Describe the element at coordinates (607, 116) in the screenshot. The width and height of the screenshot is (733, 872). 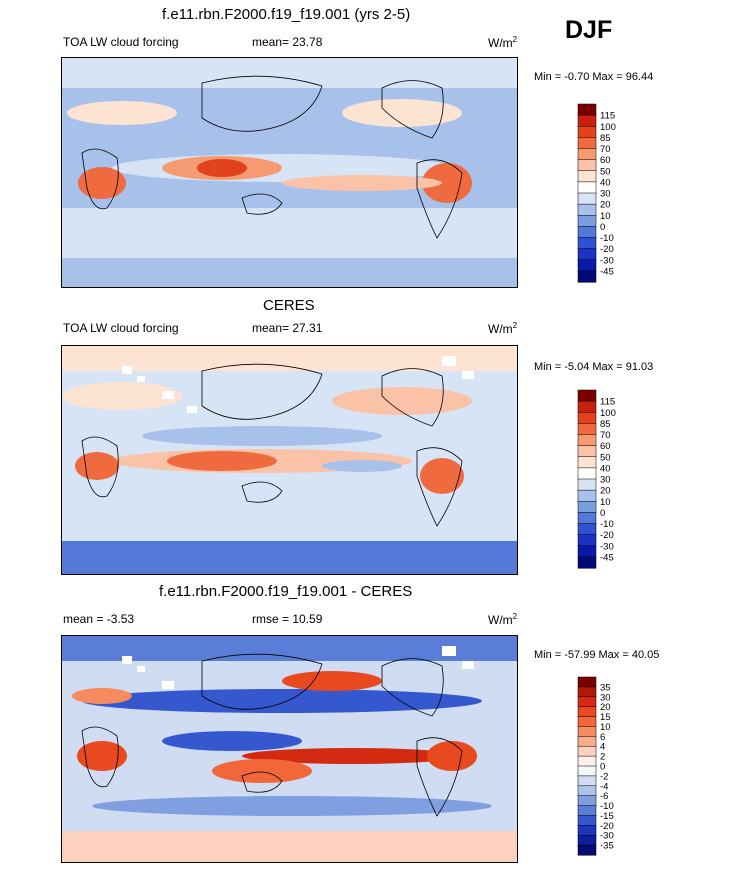
I see `colorbar-1-tick-label: 115` at that location.